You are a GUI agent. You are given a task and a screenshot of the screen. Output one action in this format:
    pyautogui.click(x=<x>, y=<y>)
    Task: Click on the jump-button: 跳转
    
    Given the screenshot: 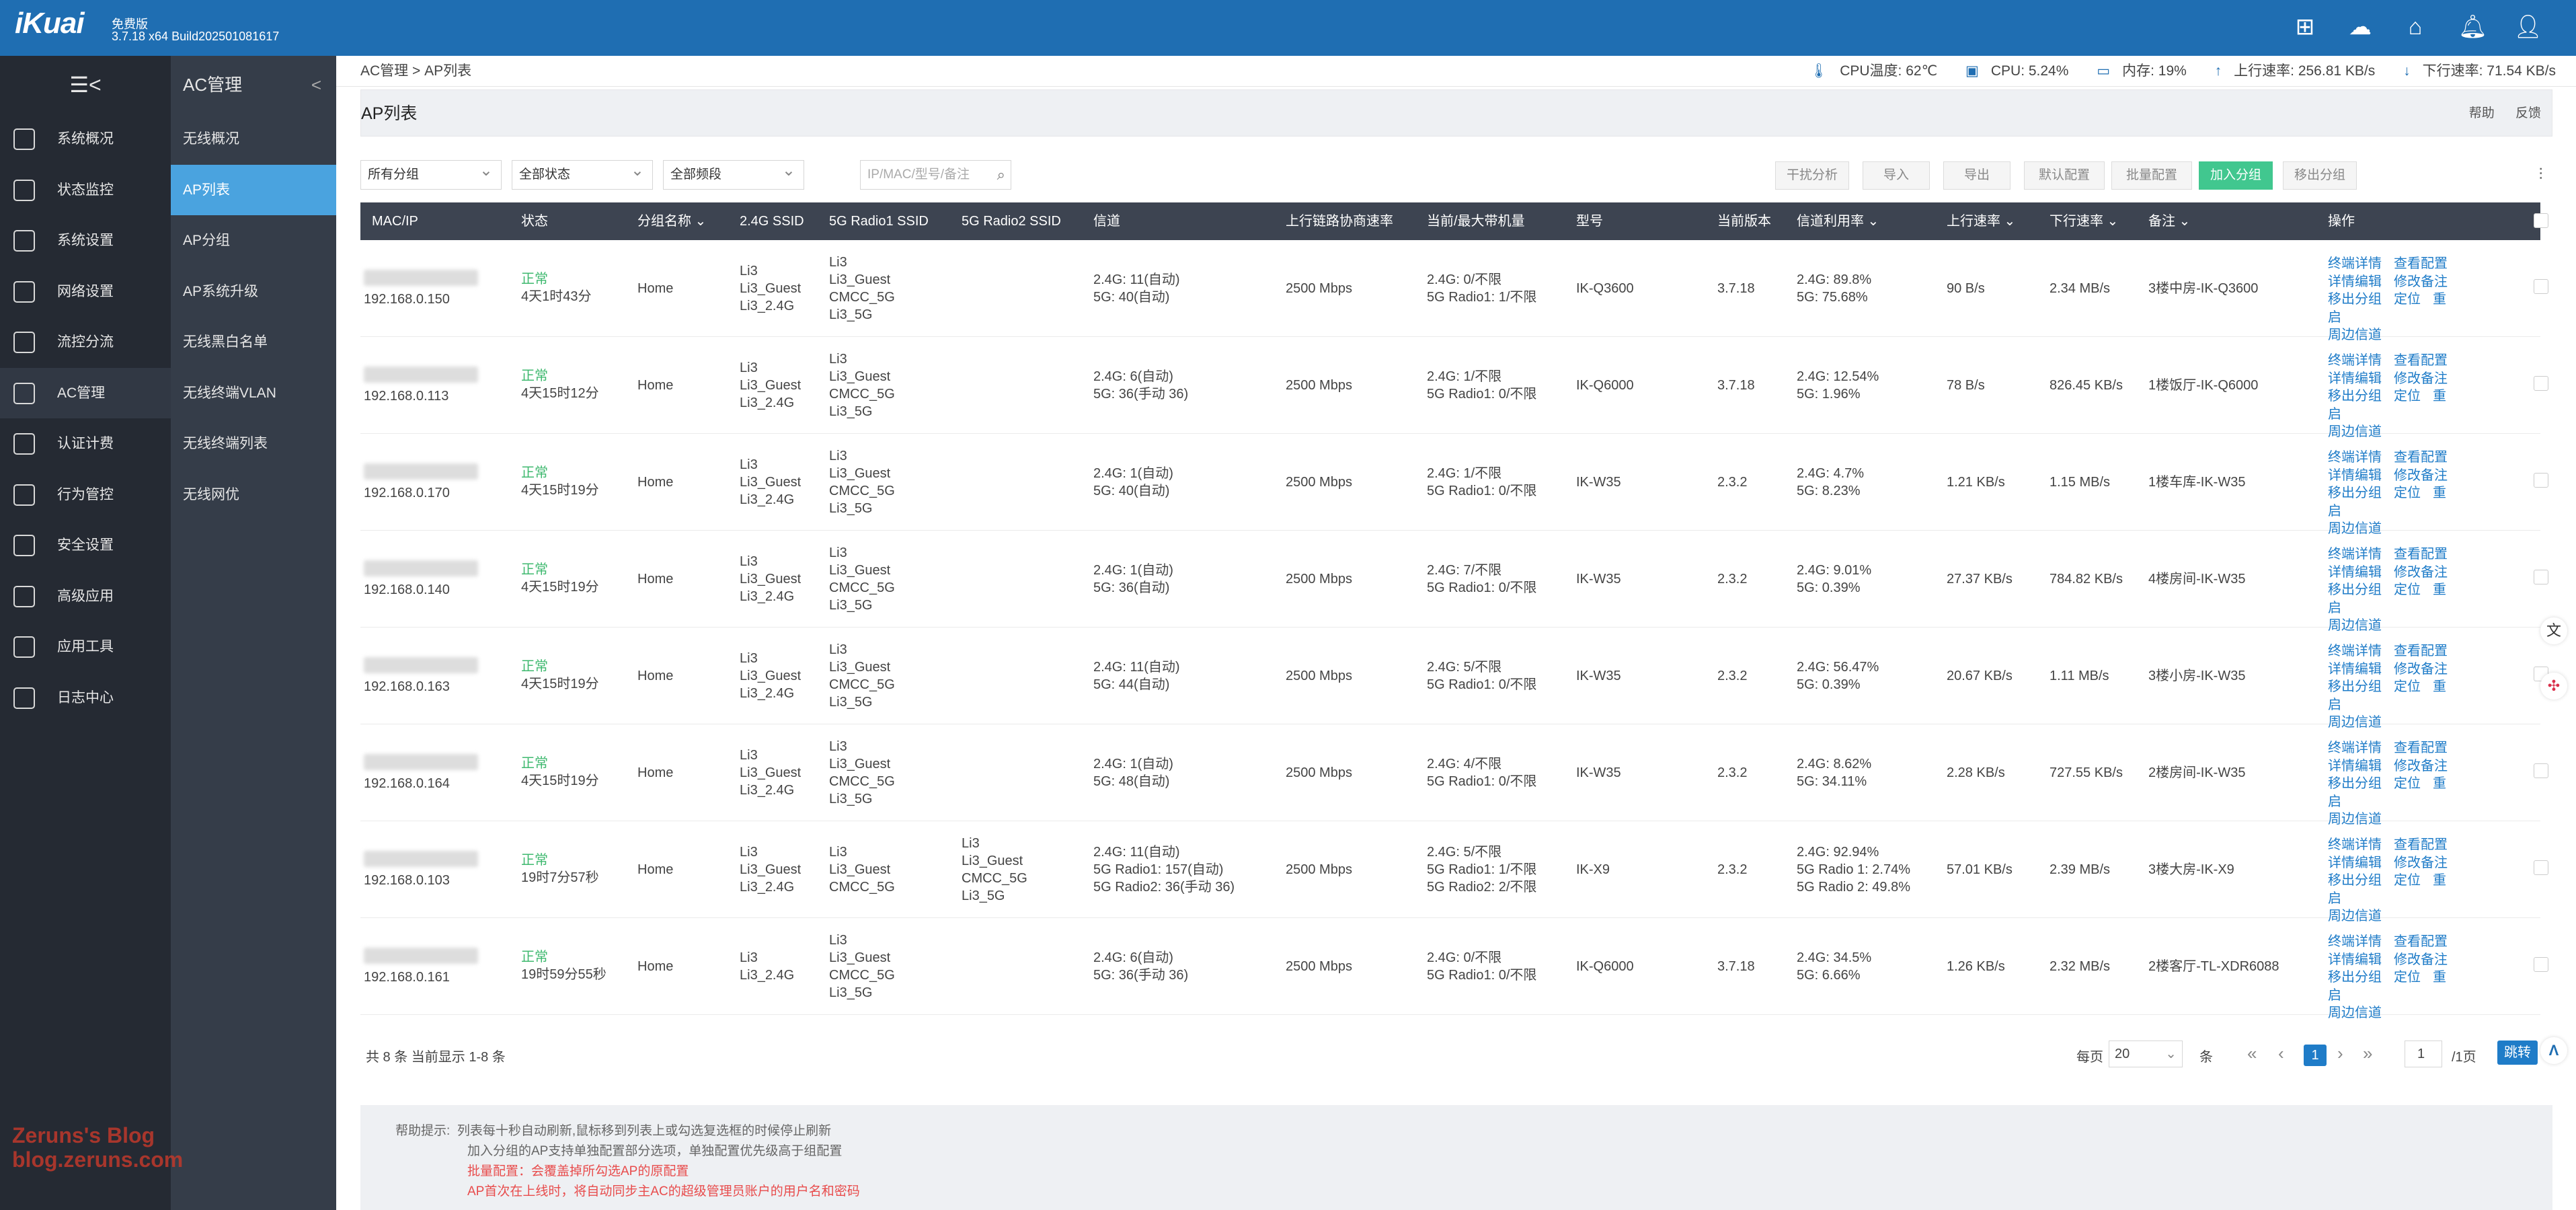 What is the action you would take?
    pyautogui.click(x=2517, y=1053)
    